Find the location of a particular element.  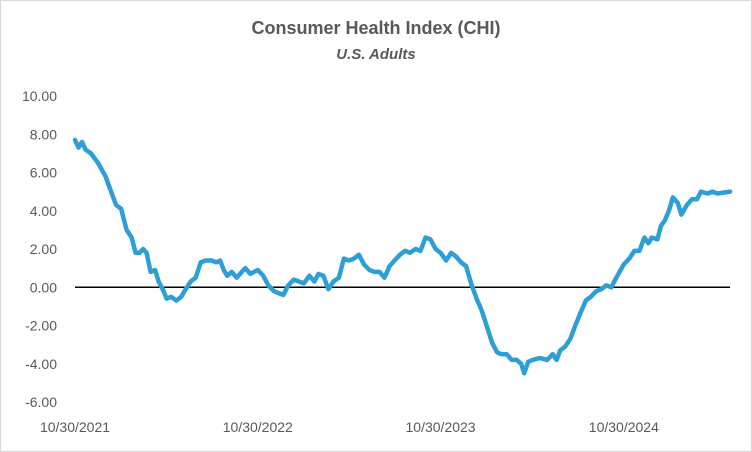

y-tick-label: -4.00 is located at coordinates (41, 364).